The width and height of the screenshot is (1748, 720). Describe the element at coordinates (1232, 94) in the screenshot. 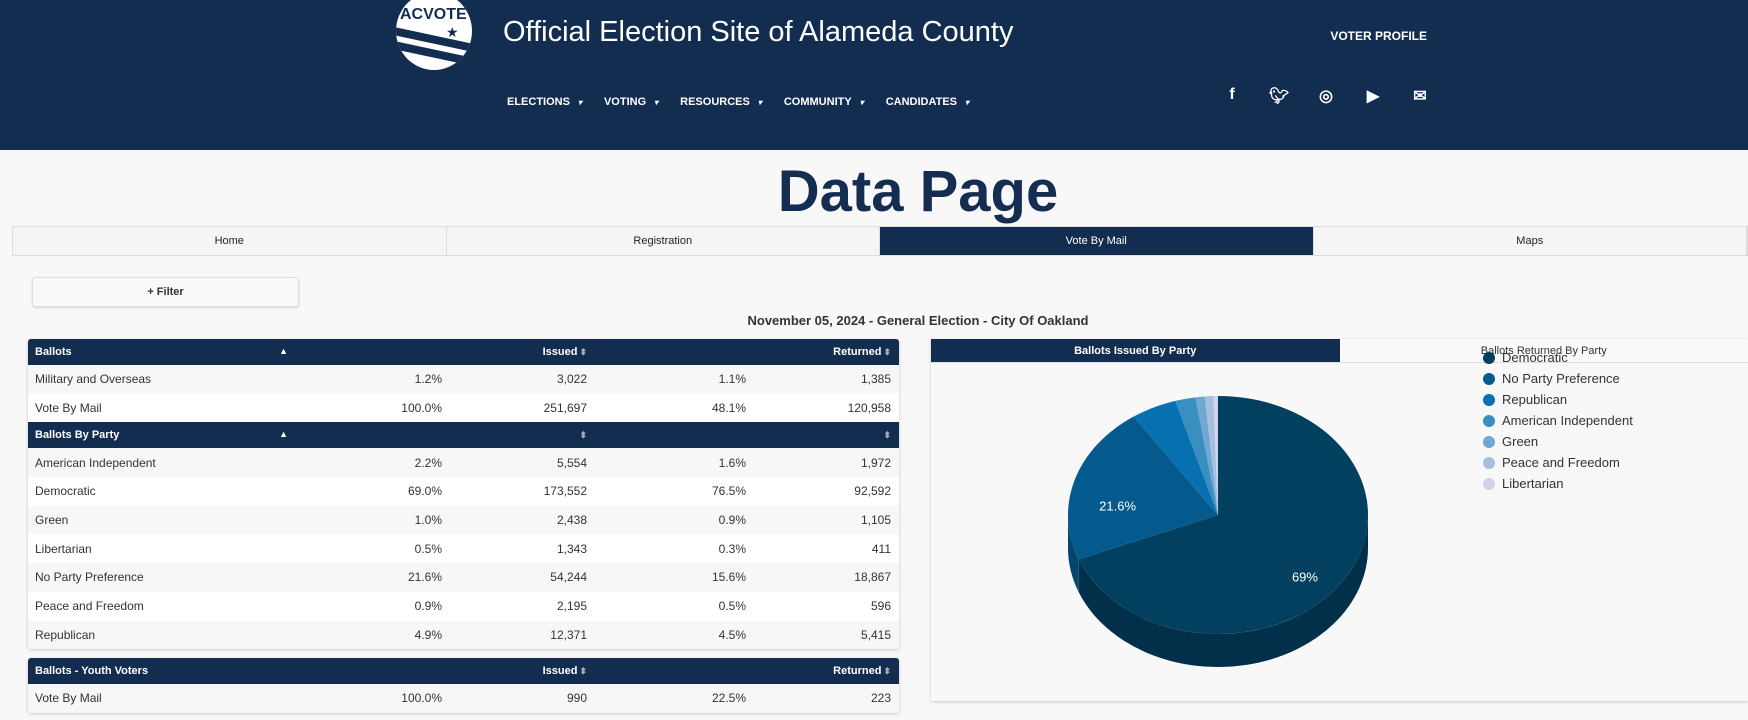

I see `facebook-icon: f` at that location.